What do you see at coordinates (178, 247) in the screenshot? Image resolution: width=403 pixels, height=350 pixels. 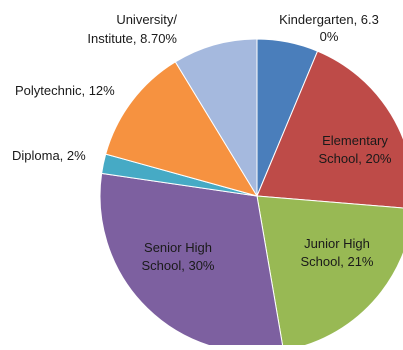 I see `data-label-line: Senior High` at bounding box center [178, 247].